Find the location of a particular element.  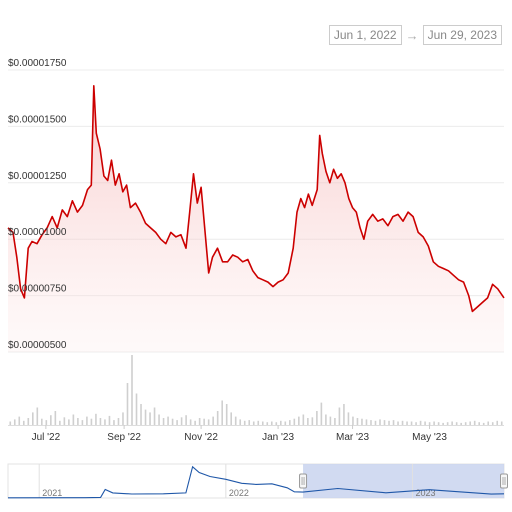

y-tick-label: $0.00001250 is located at coordinates (37, 176).